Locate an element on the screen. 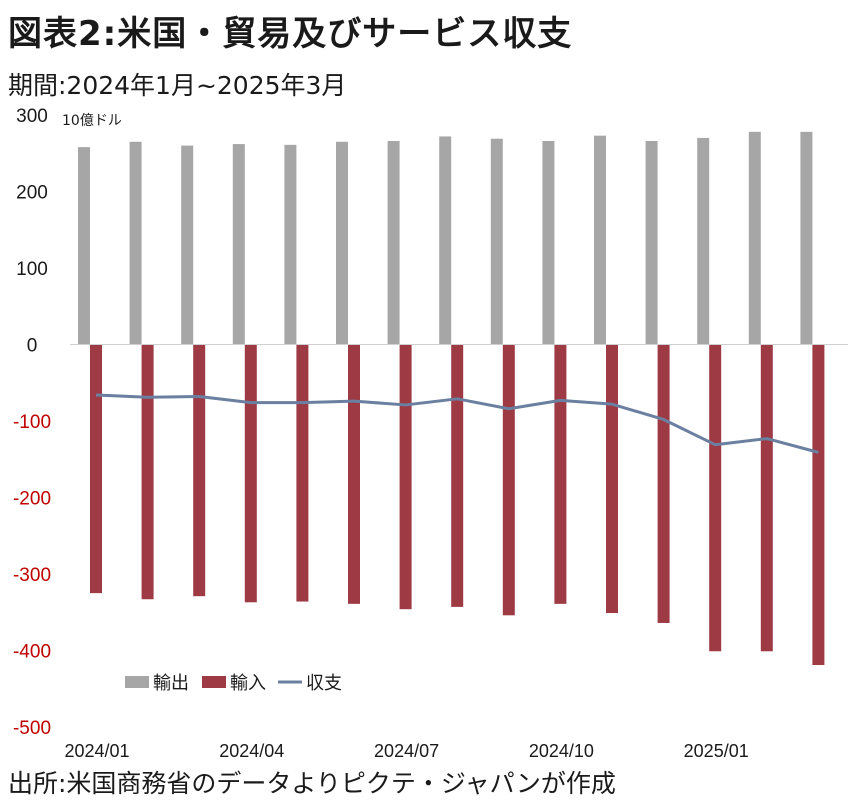  source-note: 出所:米国商務省のデータよりピクテ・ジャパンが作成 is located at coordinates (312, 783).